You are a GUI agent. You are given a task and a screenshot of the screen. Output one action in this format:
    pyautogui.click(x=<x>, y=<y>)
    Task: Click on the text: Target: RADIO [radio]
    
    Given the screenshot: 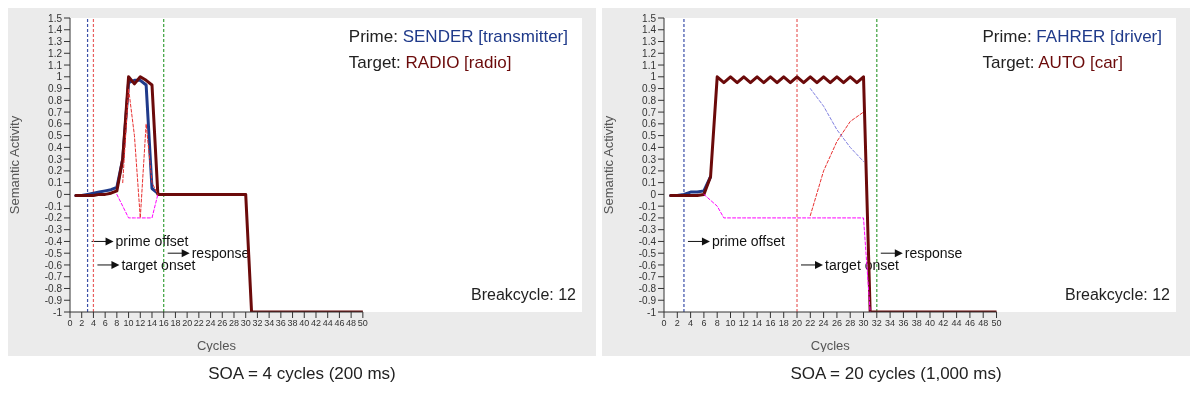 What is the action you would take?
    pyautogui.click(x=430, y=62)
    